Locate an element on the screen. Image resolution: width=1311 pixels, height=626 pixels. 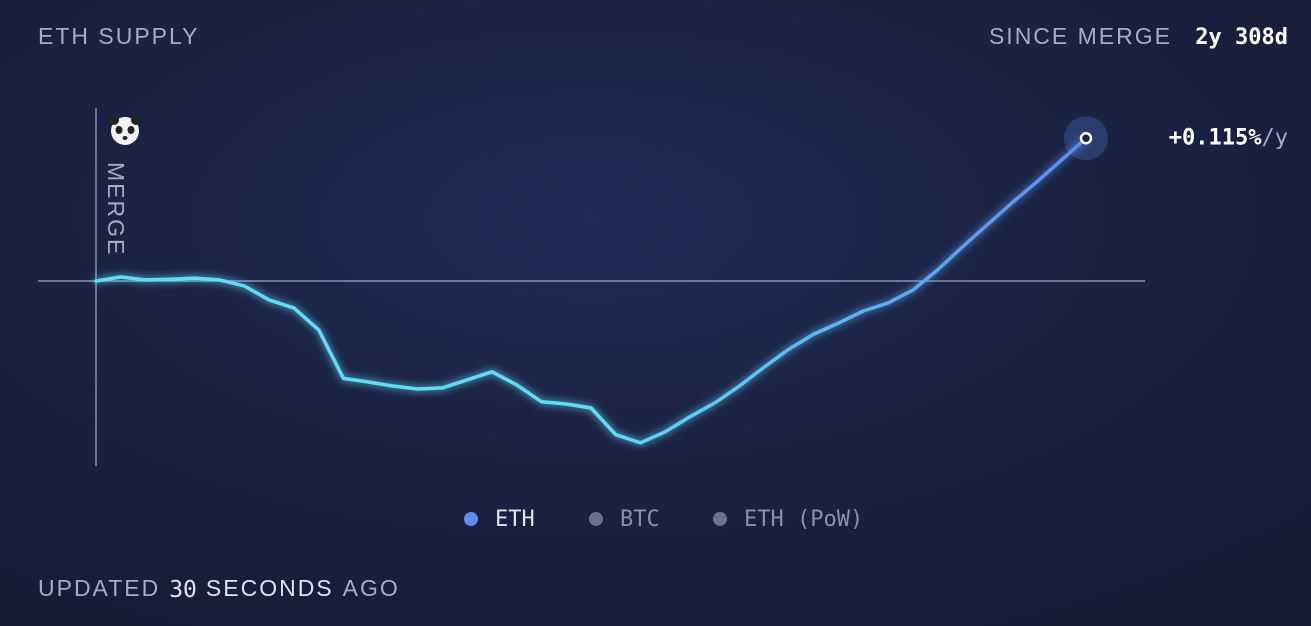
since-label: SINCE MERGE is located at coordinates (1080, 36).